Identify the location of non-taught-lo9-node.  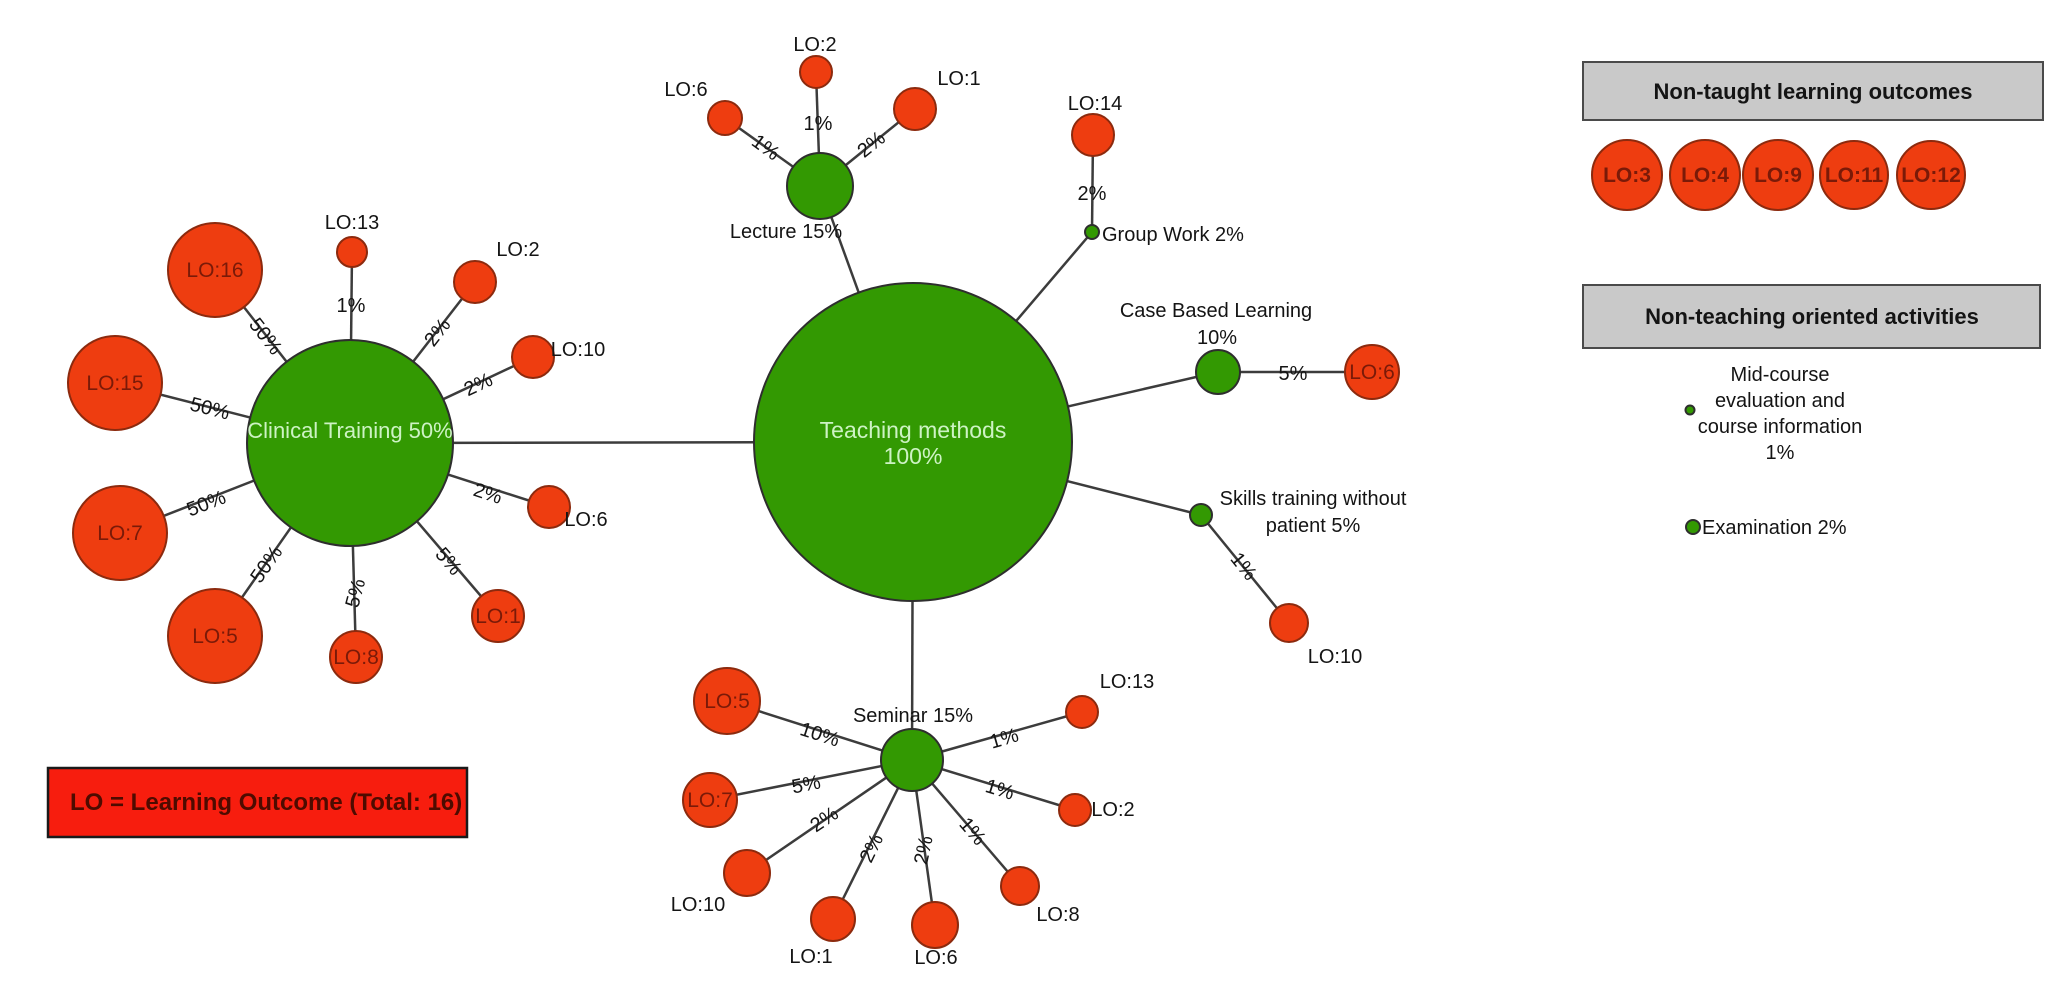
(1778, 175).